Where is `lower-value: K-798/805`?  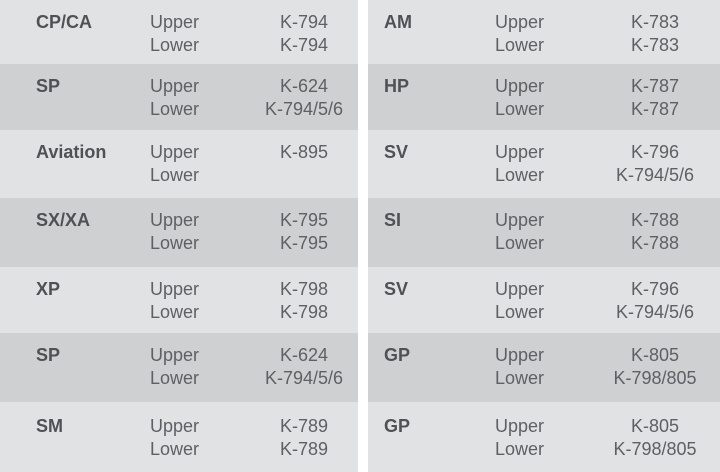
lower-value: K-798/805 is located at coordinates (655, 449).